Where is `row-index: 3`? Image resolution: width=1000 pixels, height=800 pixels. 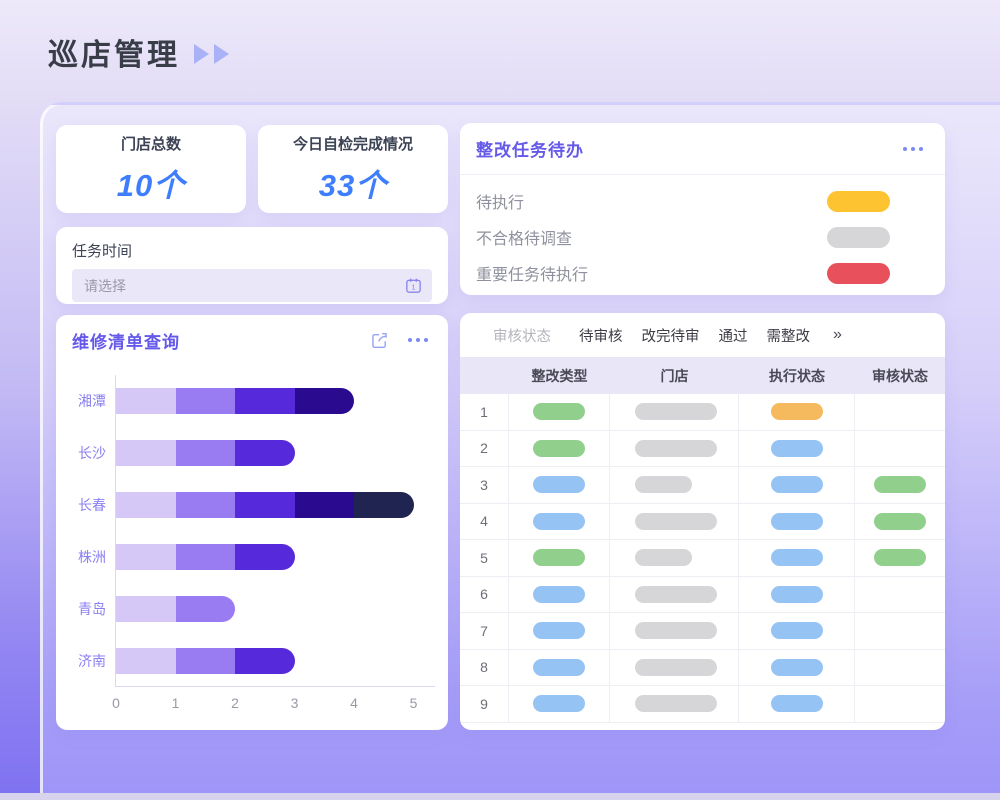
row-index: 3 is located at coordinates (484, 484).